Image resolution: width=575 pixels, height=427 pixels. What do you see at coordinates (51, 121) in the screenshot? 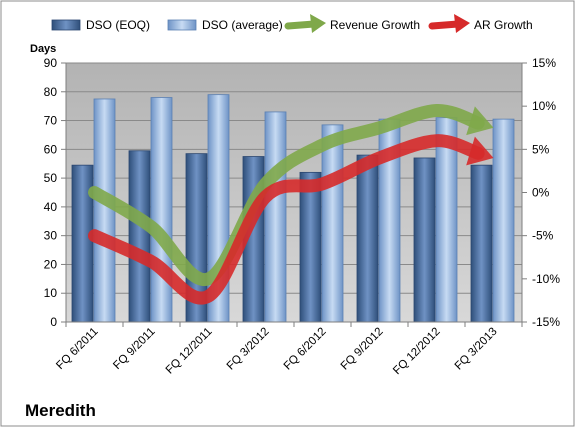
I see `y-tick-label: 70` at bounding box center [51, 121].